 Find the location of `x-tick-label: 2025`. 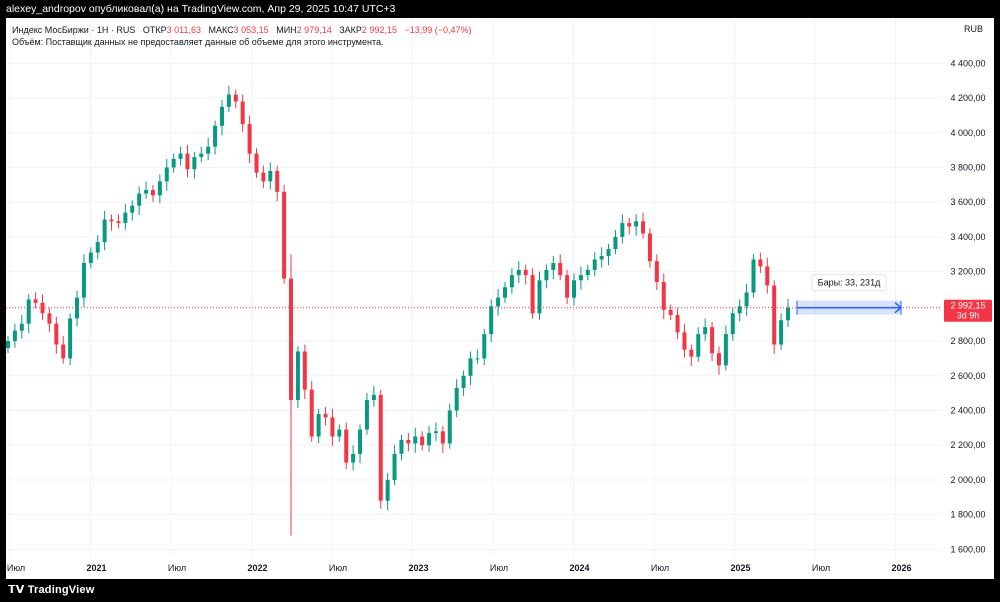

x-tick-label: 2025 is located at coordinates (740, 568).